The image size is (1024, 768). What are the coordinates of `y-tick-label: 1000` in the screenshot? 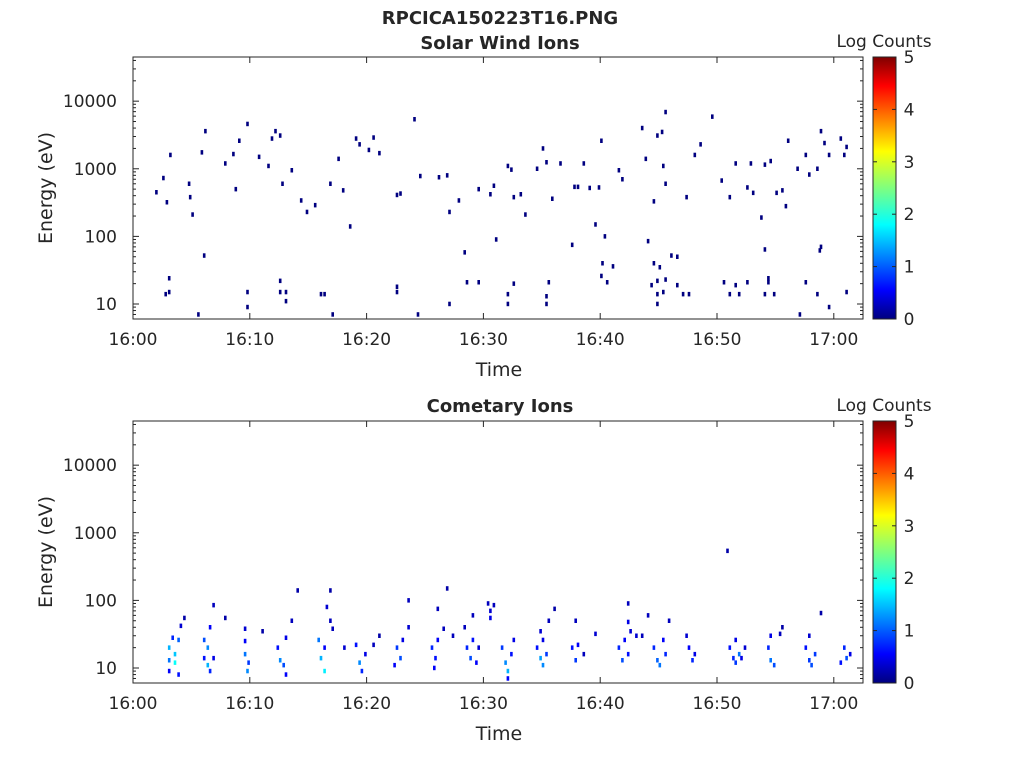 It's located at (95, 534).